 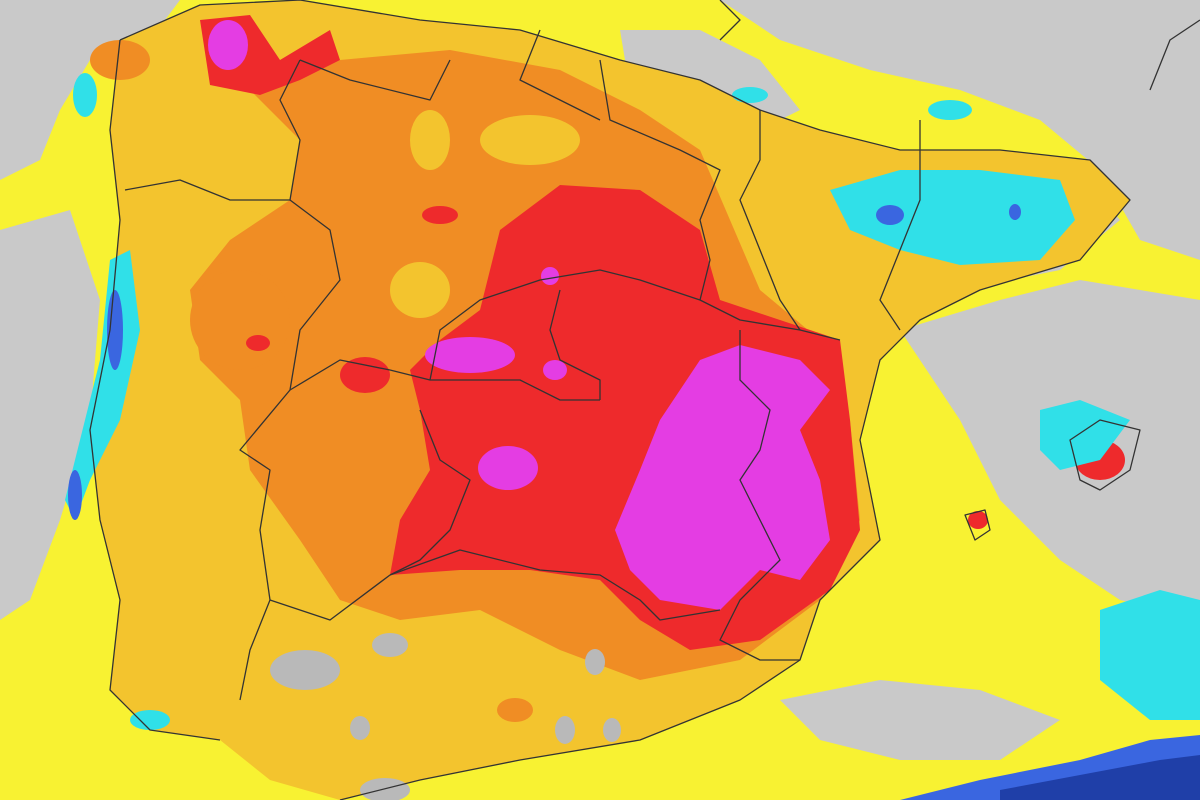 What do you see at coordinates (722, 477) in the screenshot?
I see `magenta-zone` at bounding box center [722, 477].